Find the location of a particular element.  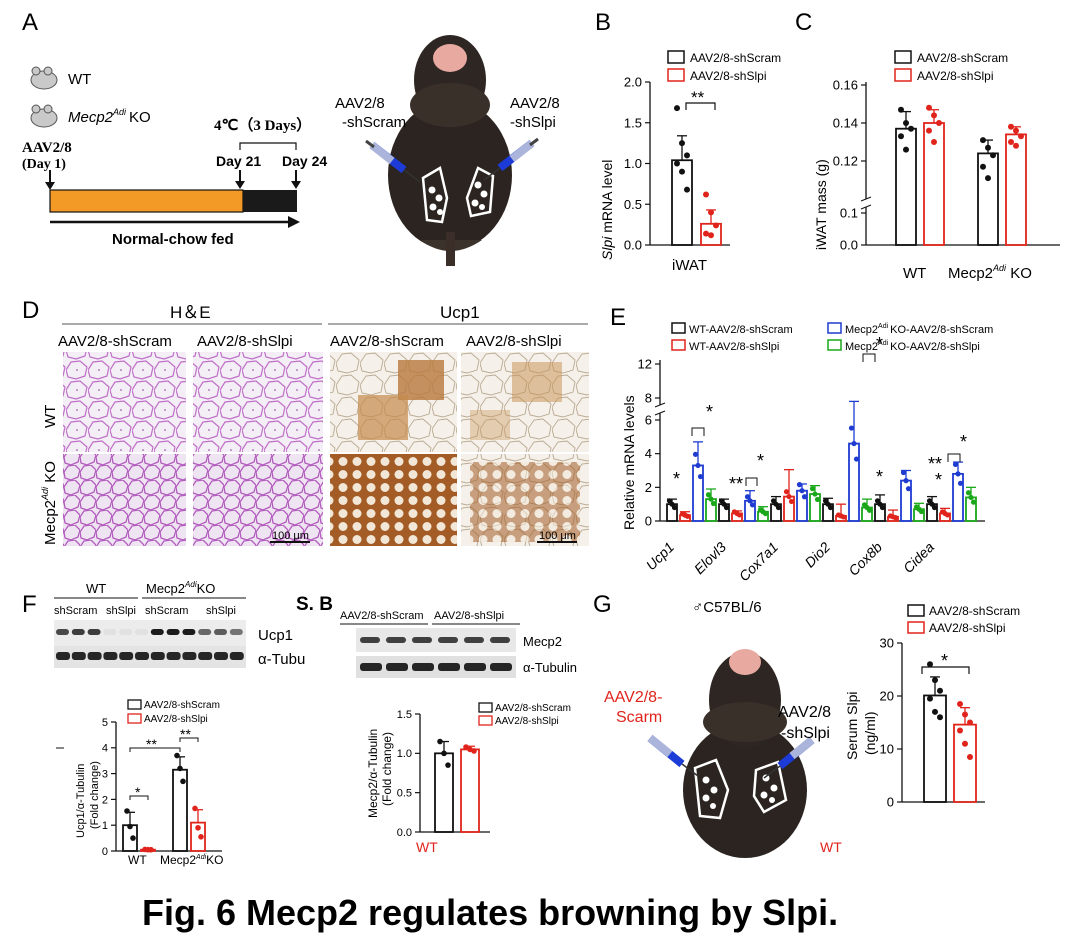

syringe-icon is located at coordinates (673, 755).